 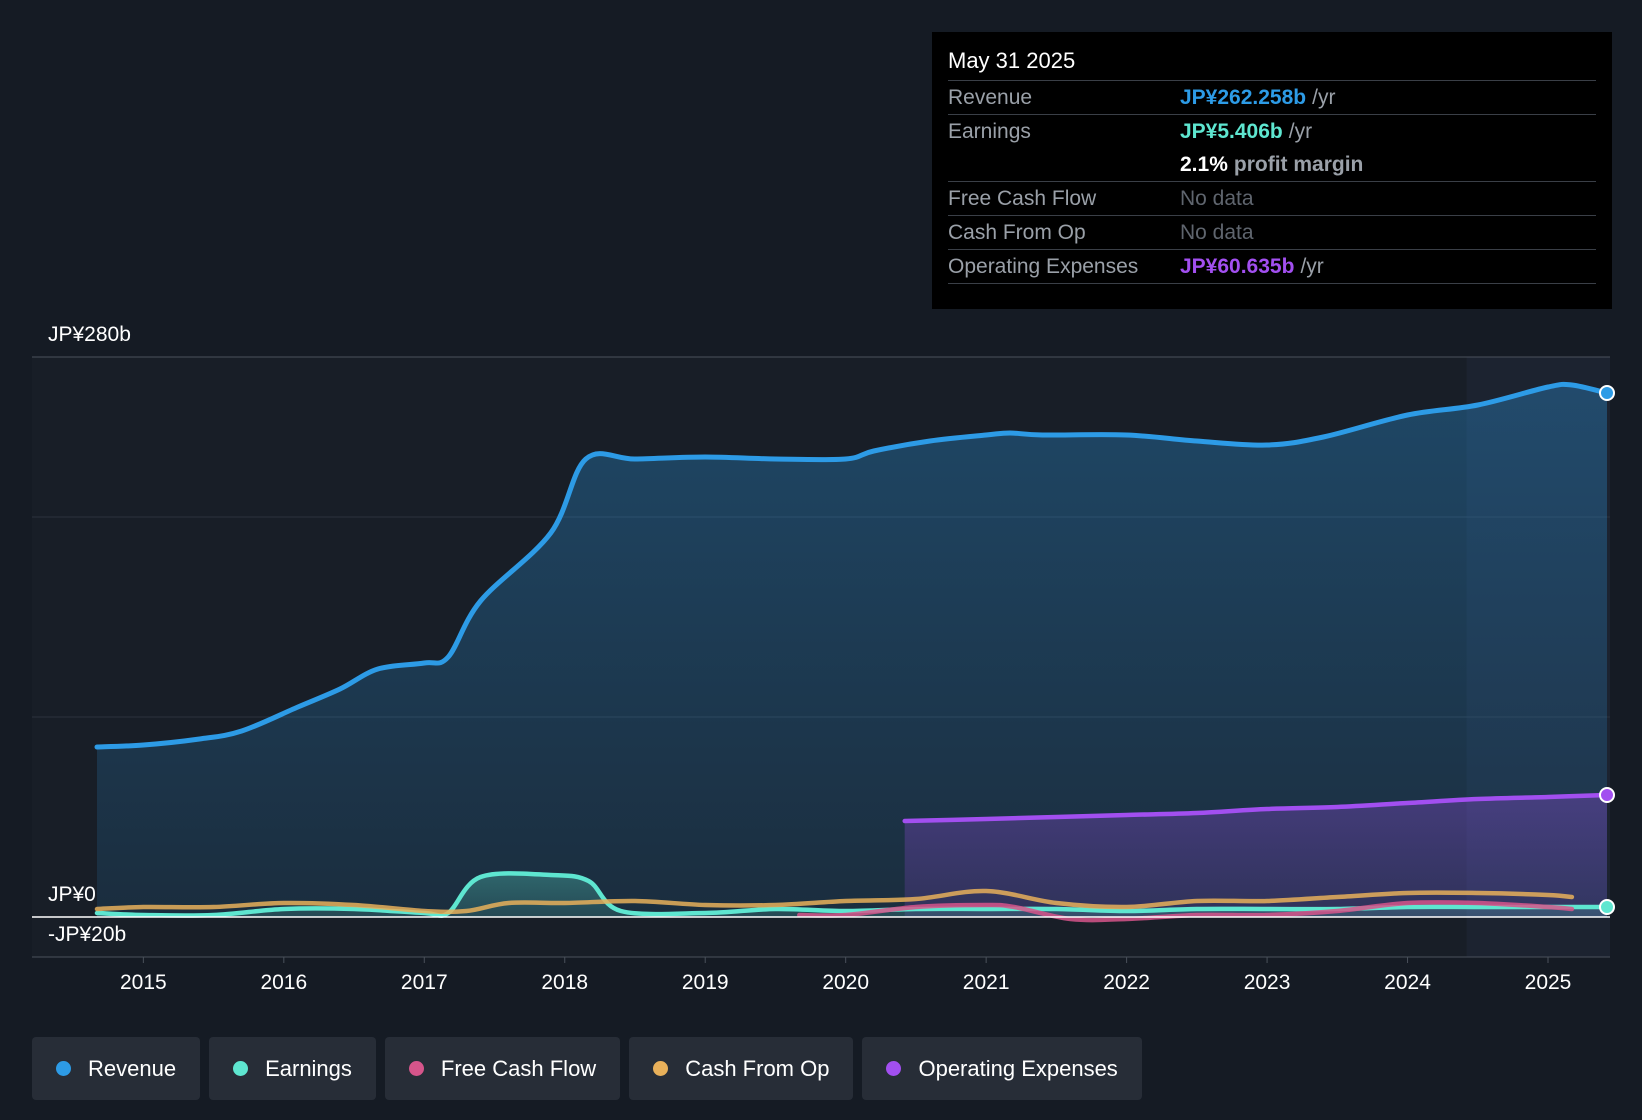 I want to click on tooltip-label: Free Cash Flow, so click(x=1022, y=198).